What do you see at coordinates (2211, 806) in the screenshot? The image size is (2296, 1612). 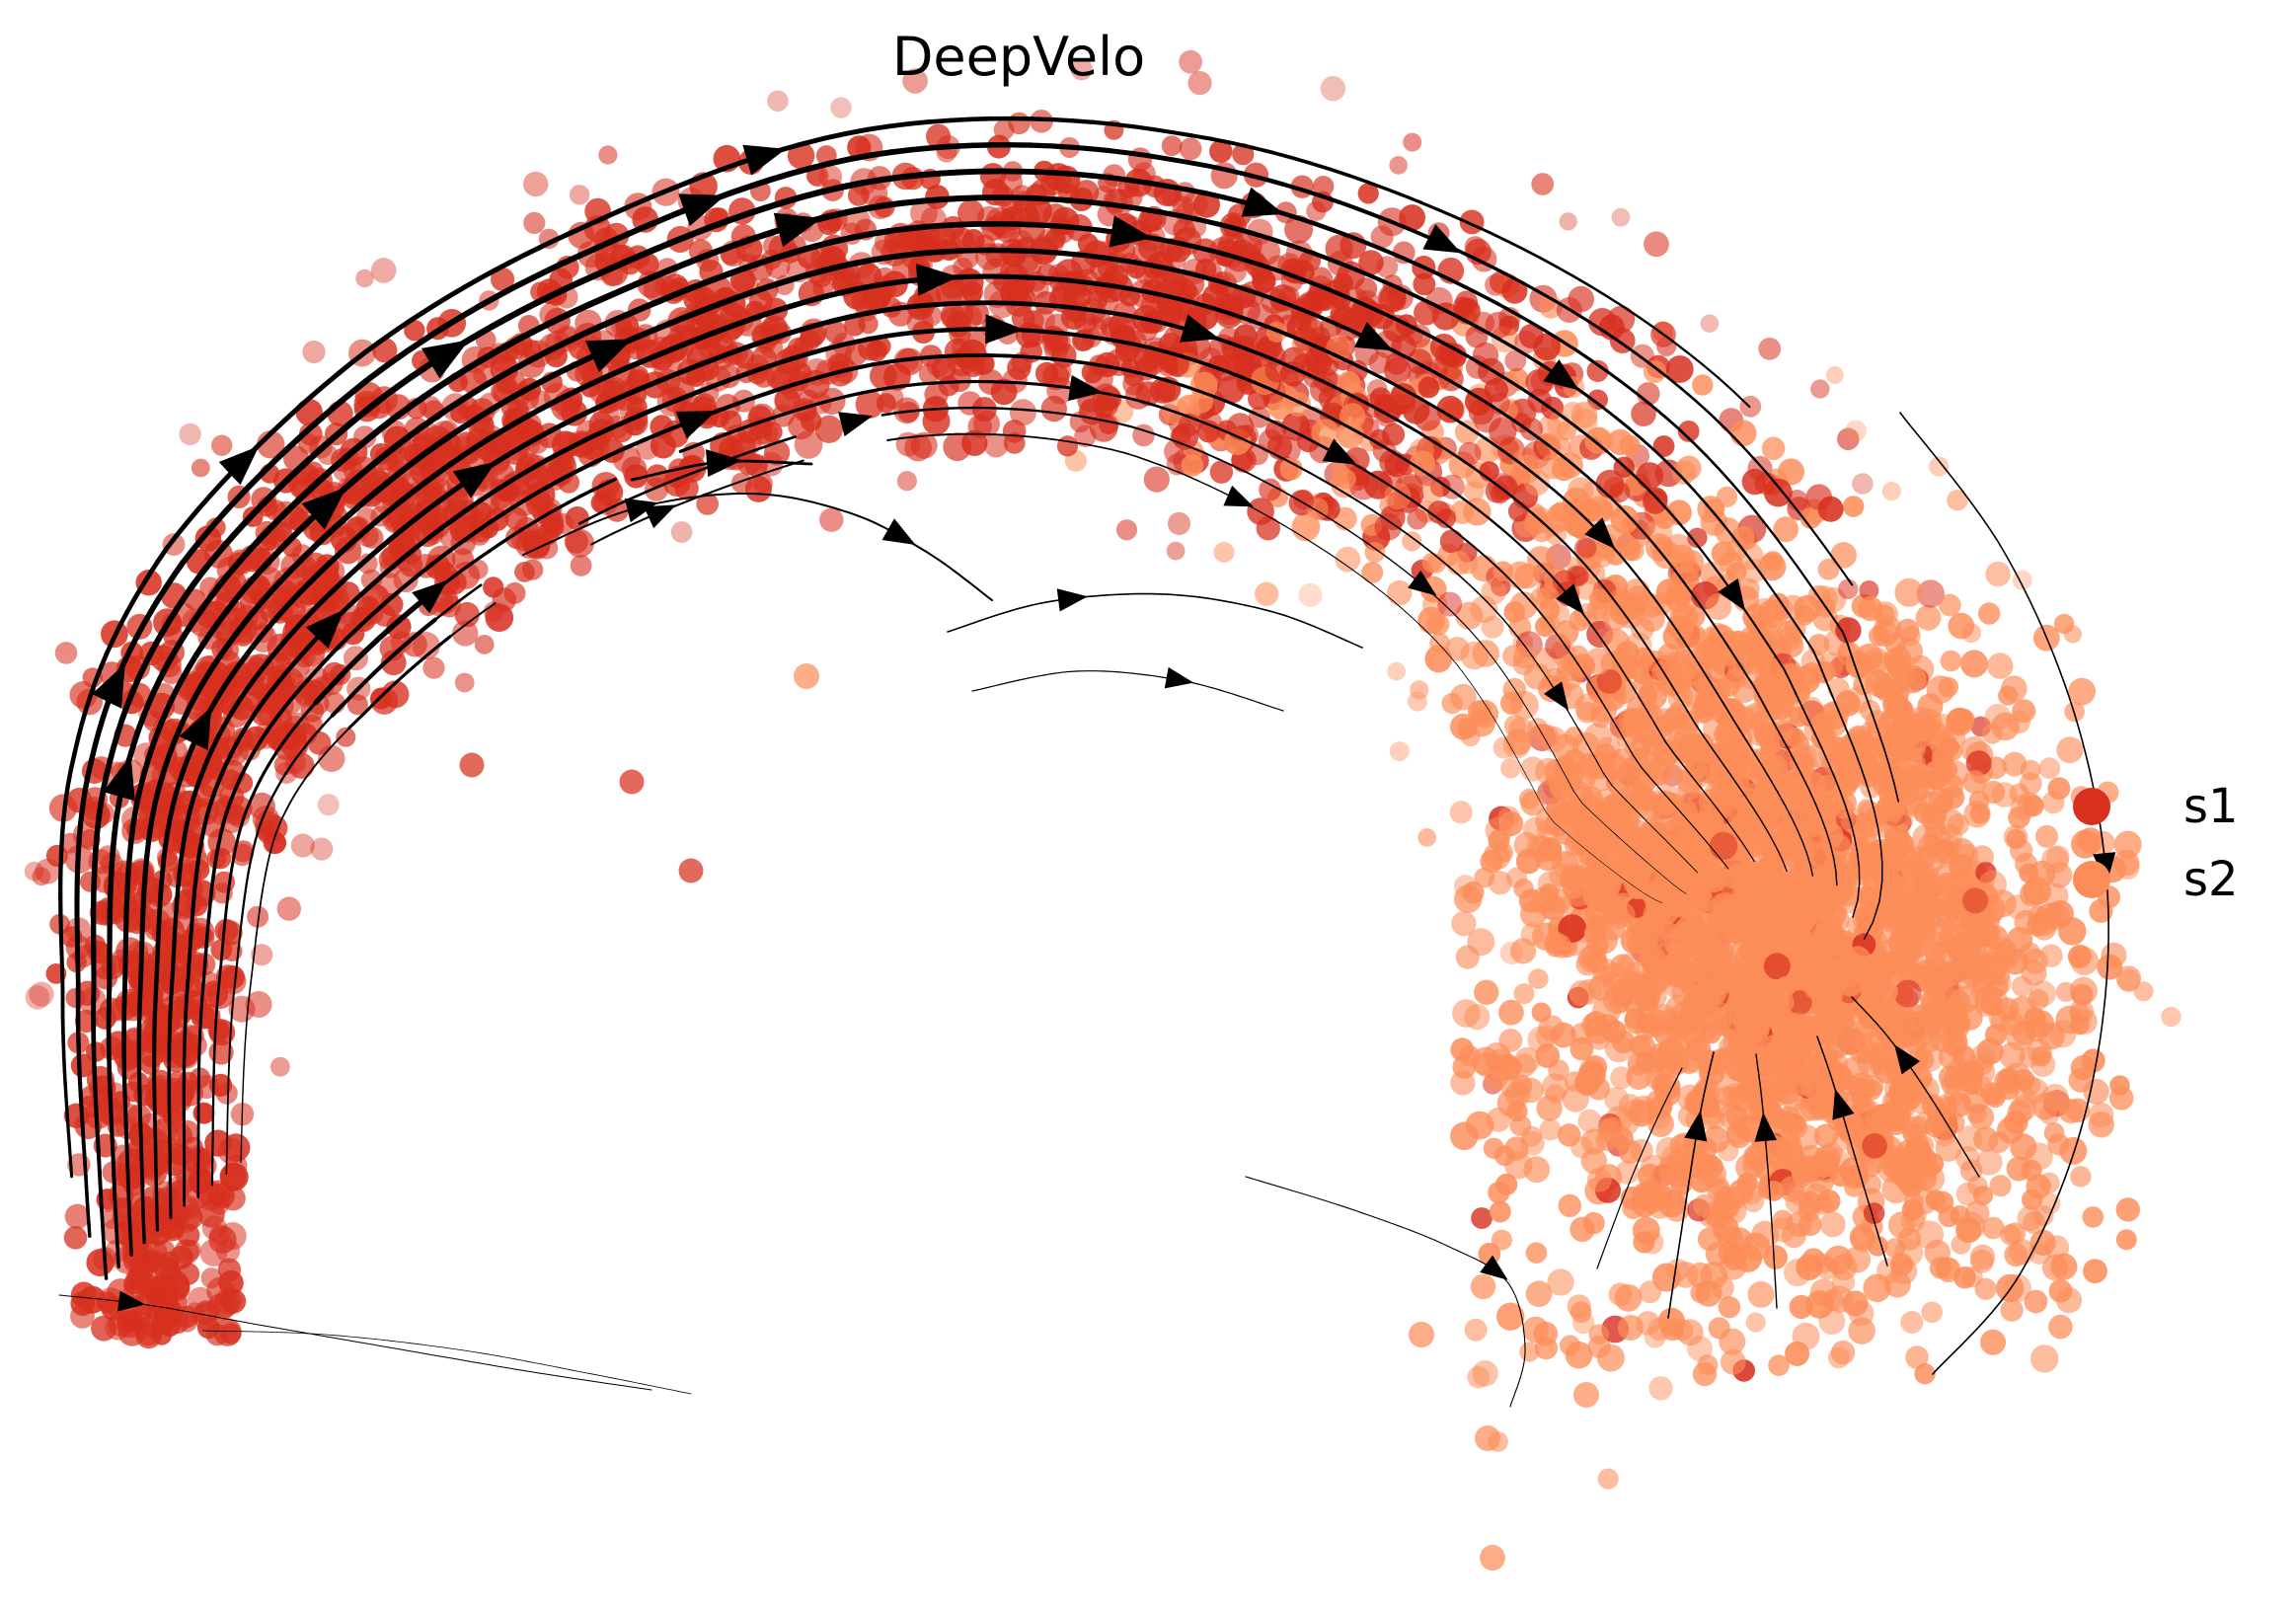 I see `legend-label-s1: s1` at bounding box center [2211, 806].